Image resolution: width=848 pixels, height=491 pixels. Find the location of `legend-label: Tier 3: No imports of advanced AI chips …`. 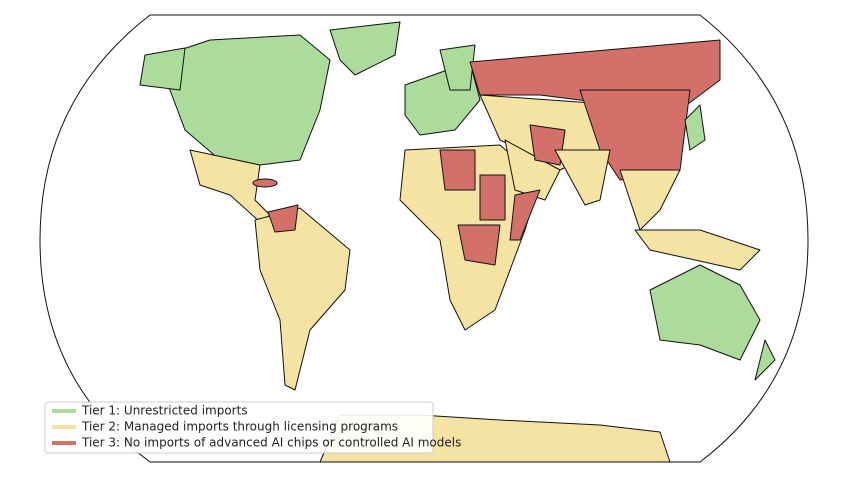

legend-label: Tier 3: No imports of advanced AI chips … is located at coordinates (271, 443).